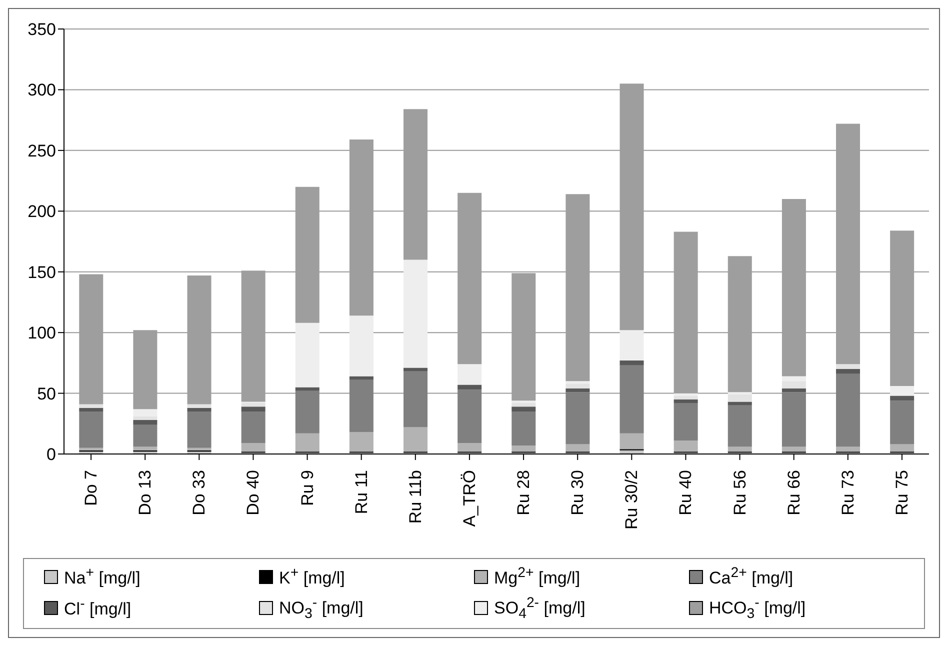  Describe the element at coordinates (902, 493) in the screenshot. I see `x-tick-label: Ru 75` at that location.